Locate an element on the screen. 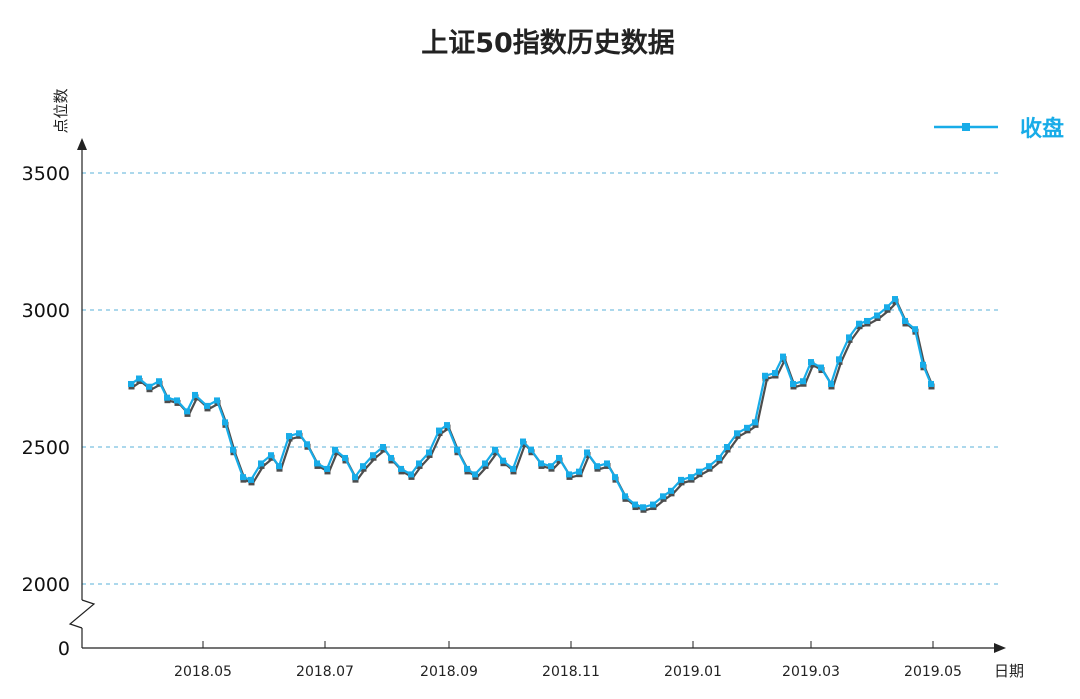 This screenshot has width=1080, height=699. x-tick-label: 2018.11 is located at coordinates (571, 672).